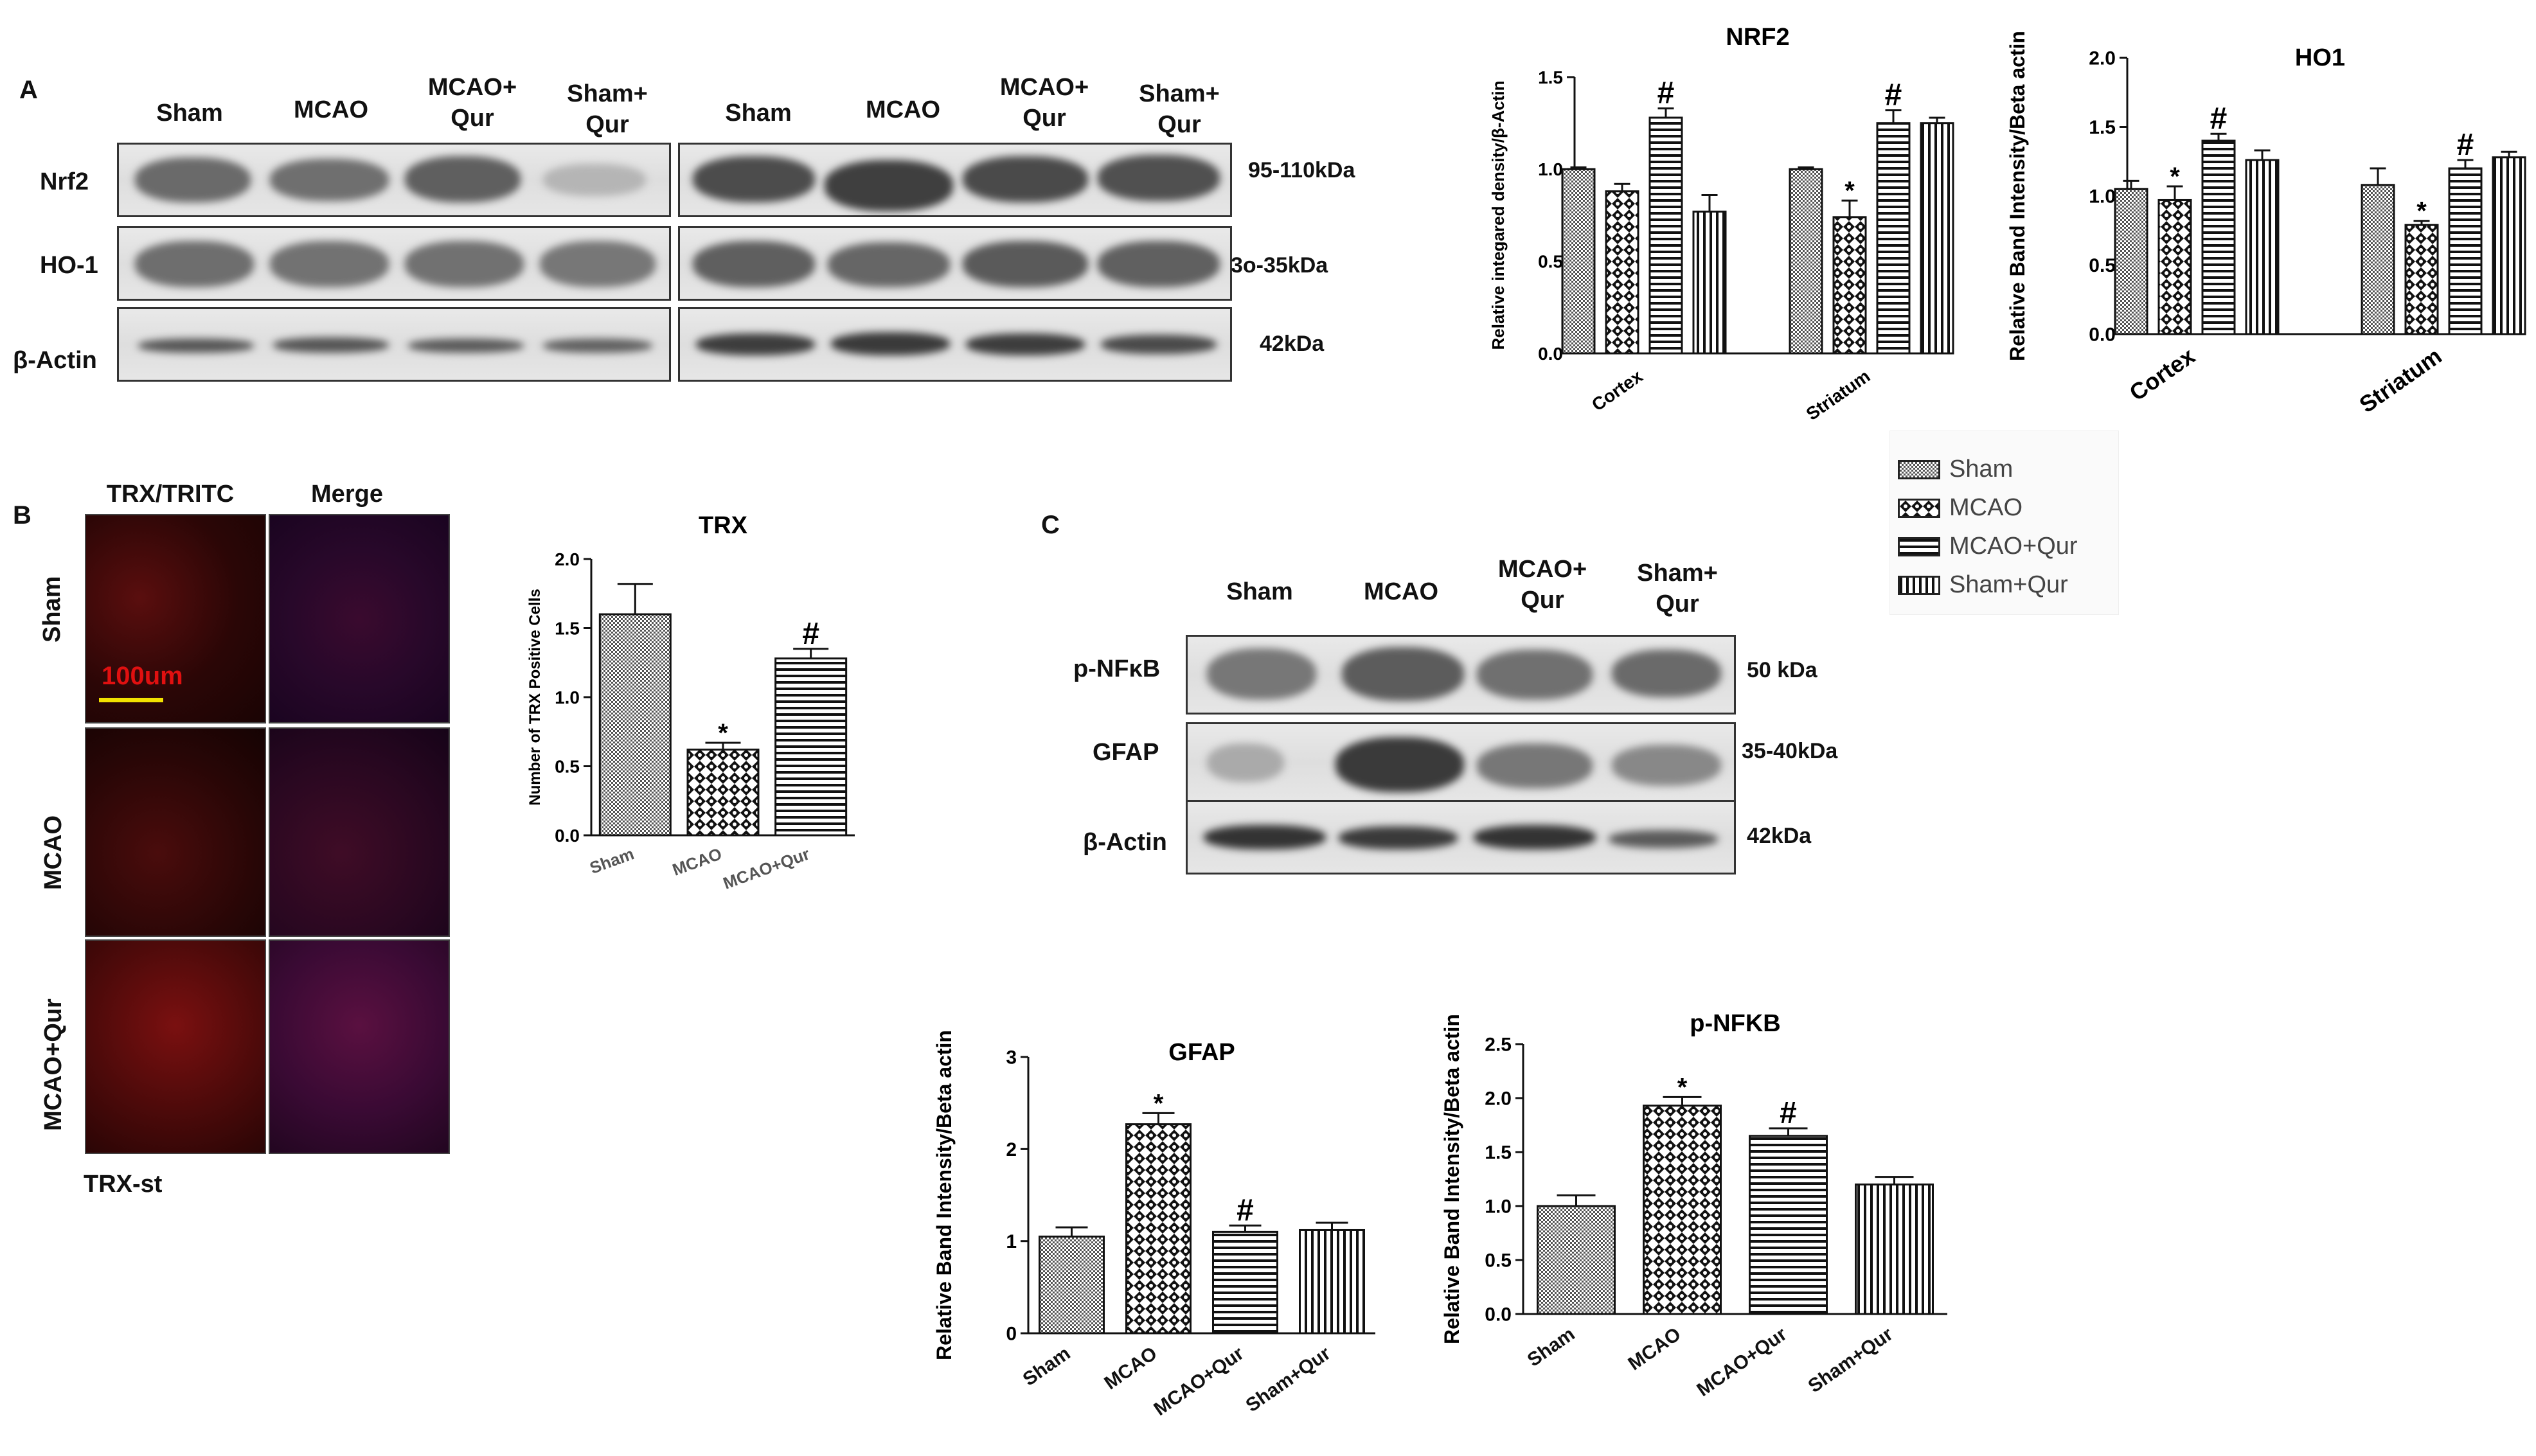  What do you see at coordinates (2320, 57) in the screenshot?
I see `chart-title: HO1` at bounding box center [2320, 57].